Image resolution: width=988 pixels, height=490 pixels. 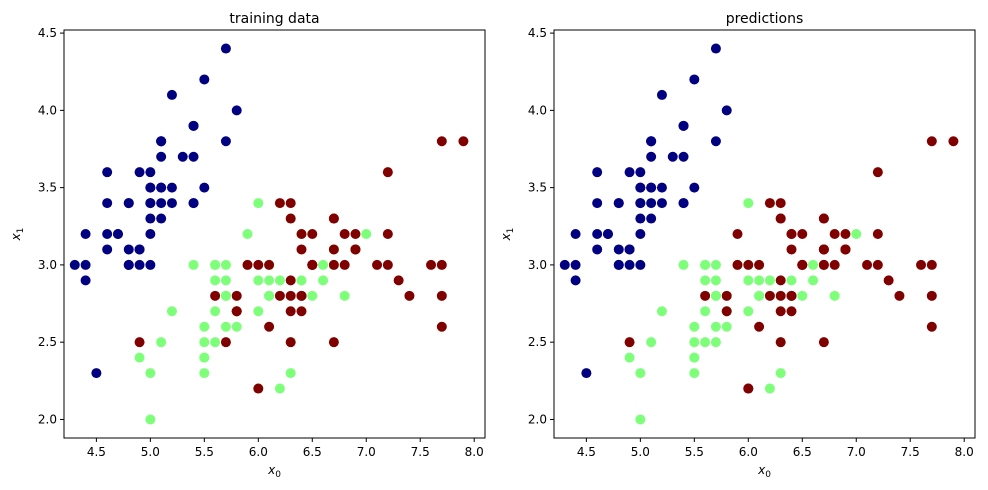 I want to click on x-tick-label: 5.5, so click(x=694, y=452).